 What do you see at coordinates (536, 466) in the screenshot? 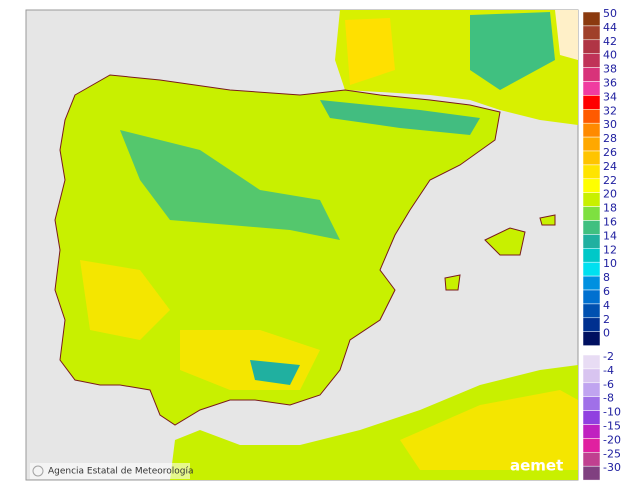
I see `logo: aemet` at bounding box center [536, 466].